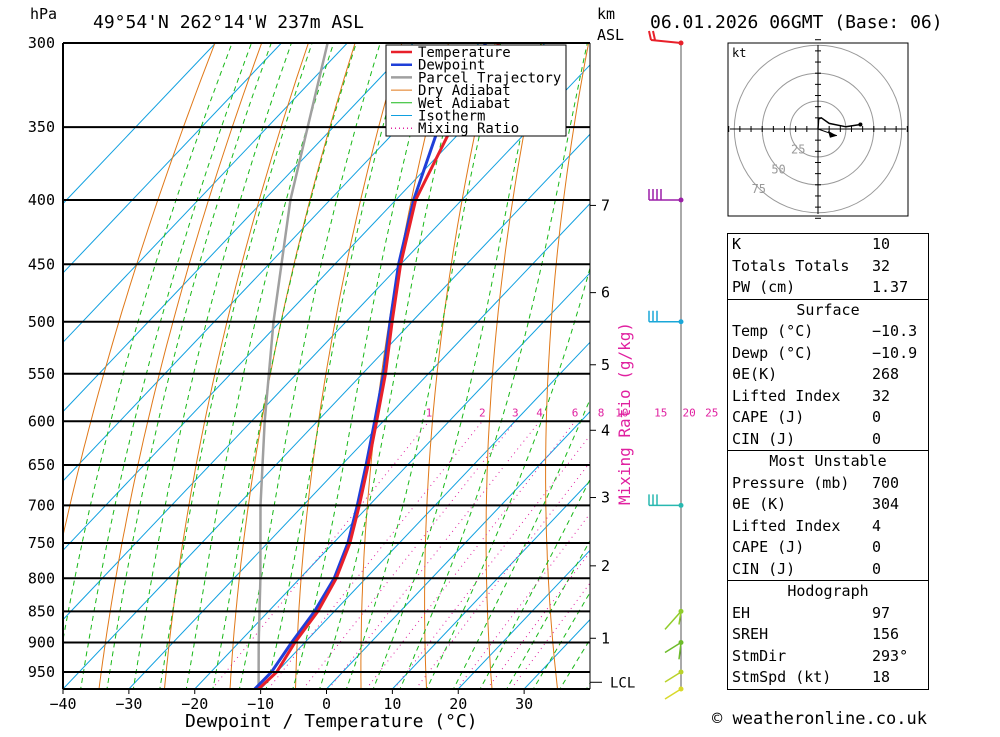 The height and width of the screenshot is (737, 1000). I want to click on legend-entry: Temperature, so click(464, 53).